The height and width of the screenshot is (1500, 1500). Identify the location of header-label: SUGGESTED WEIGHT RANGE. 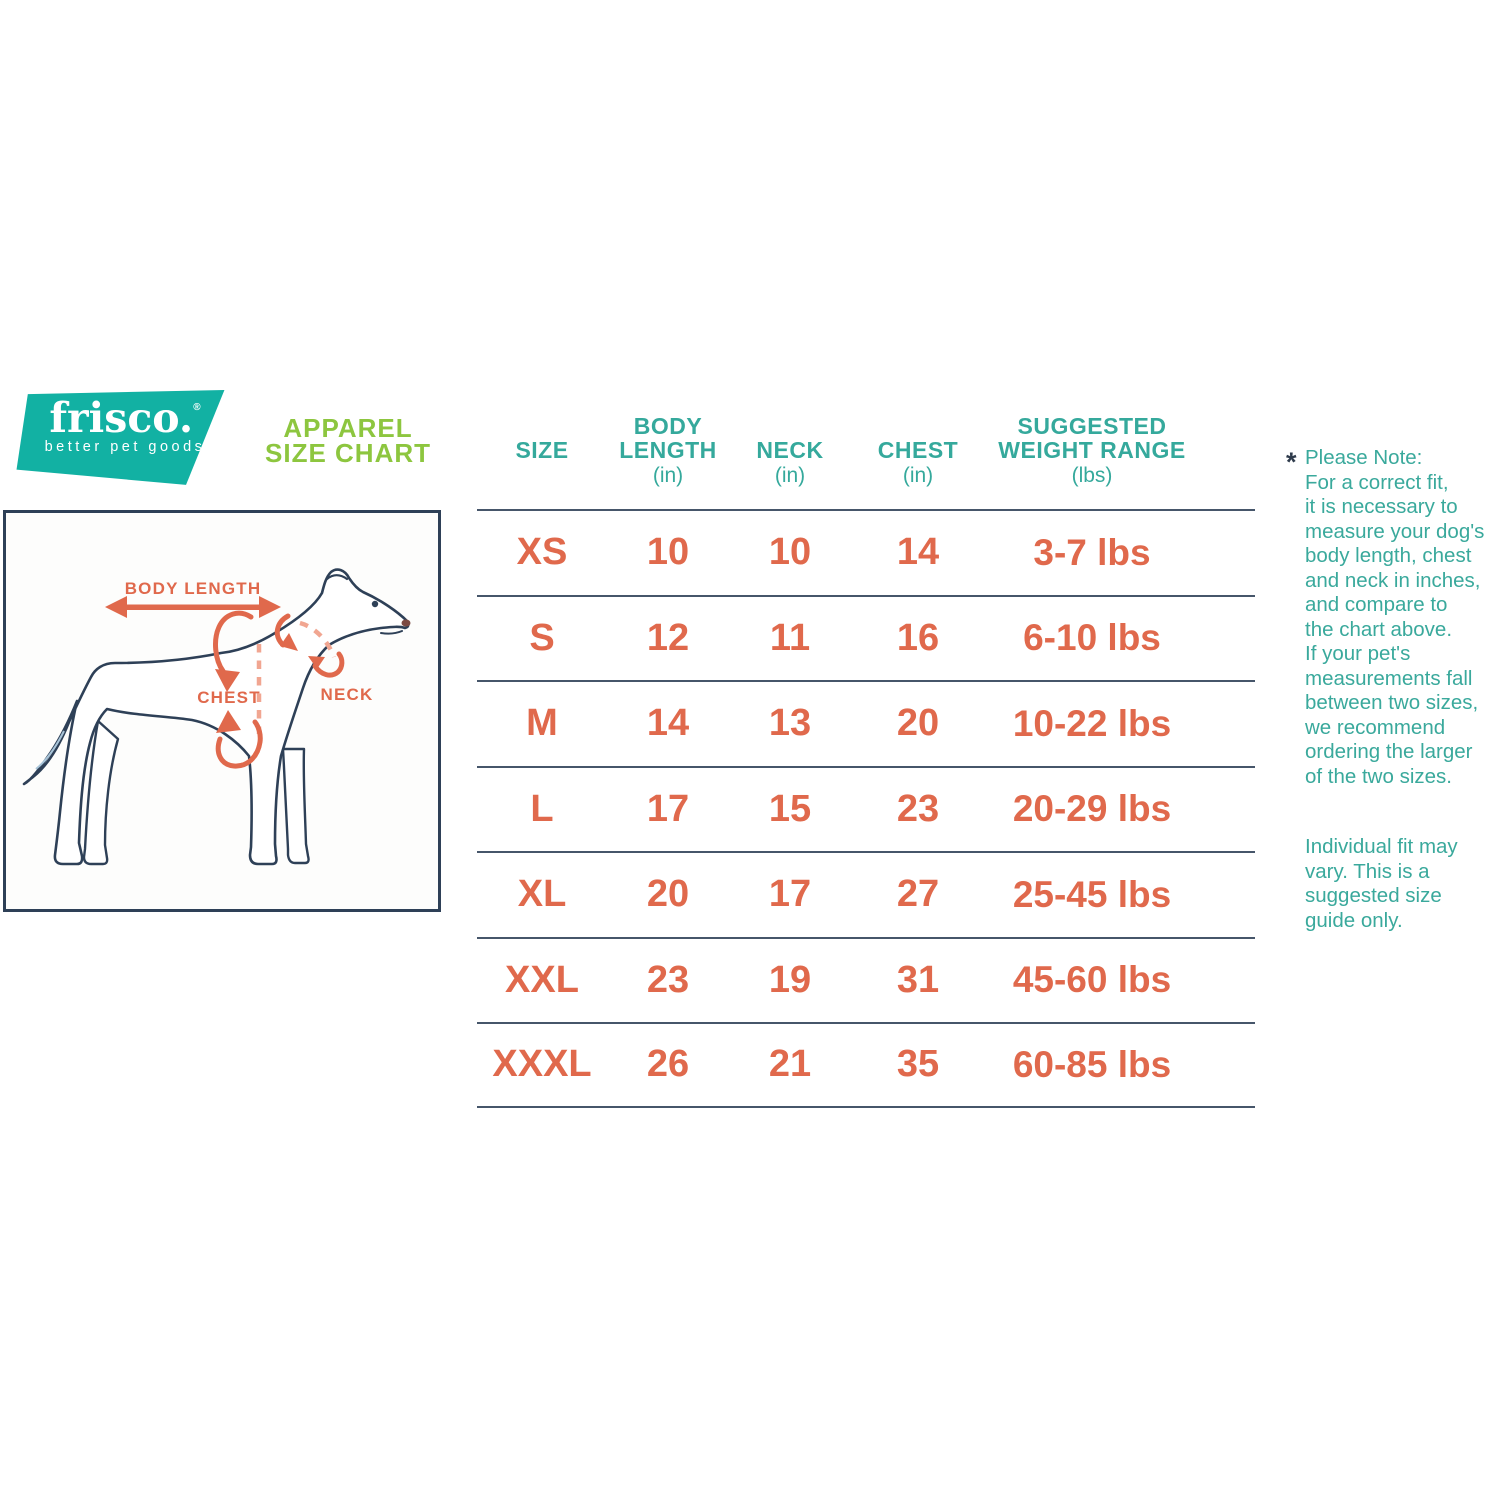
(1092, 438).